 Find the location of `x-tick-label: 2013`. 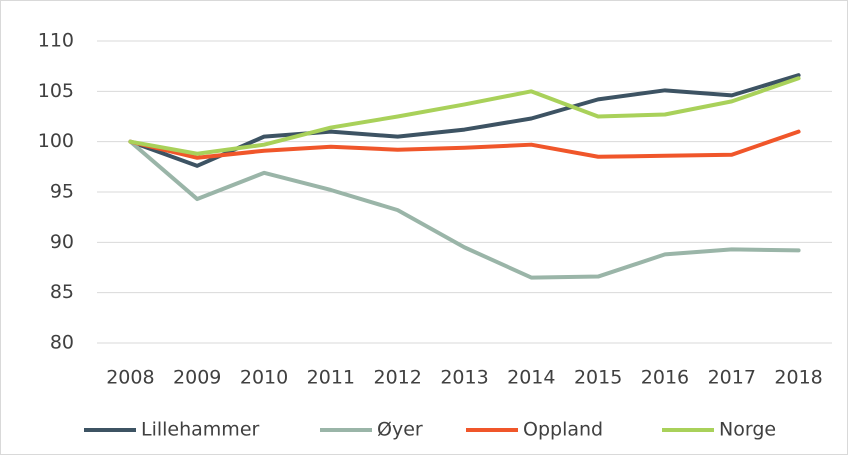

x-tick-label: 2013 is located at coordinates (464, 378).